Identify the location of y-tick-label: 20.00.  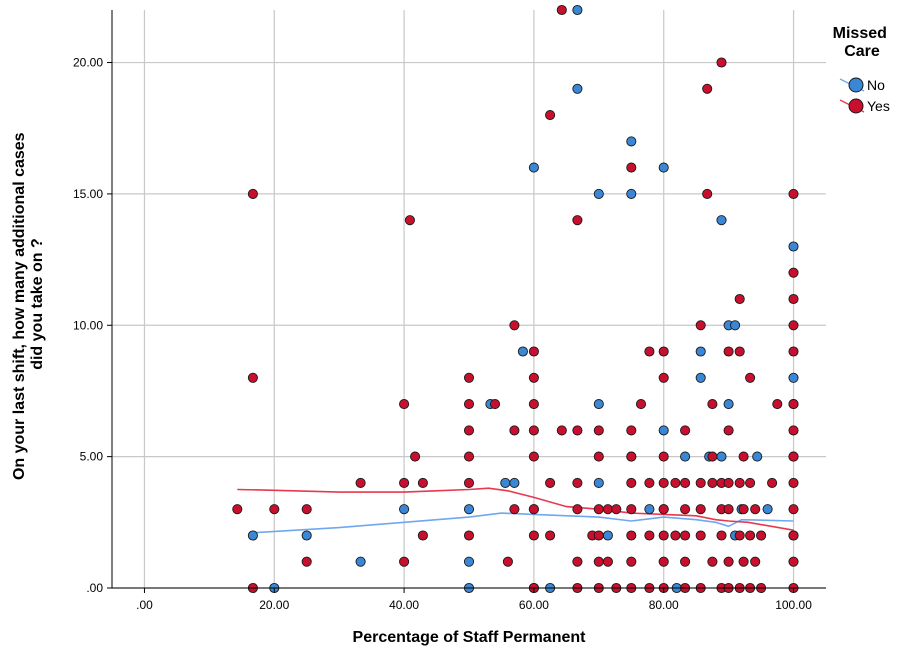
(88, 63).